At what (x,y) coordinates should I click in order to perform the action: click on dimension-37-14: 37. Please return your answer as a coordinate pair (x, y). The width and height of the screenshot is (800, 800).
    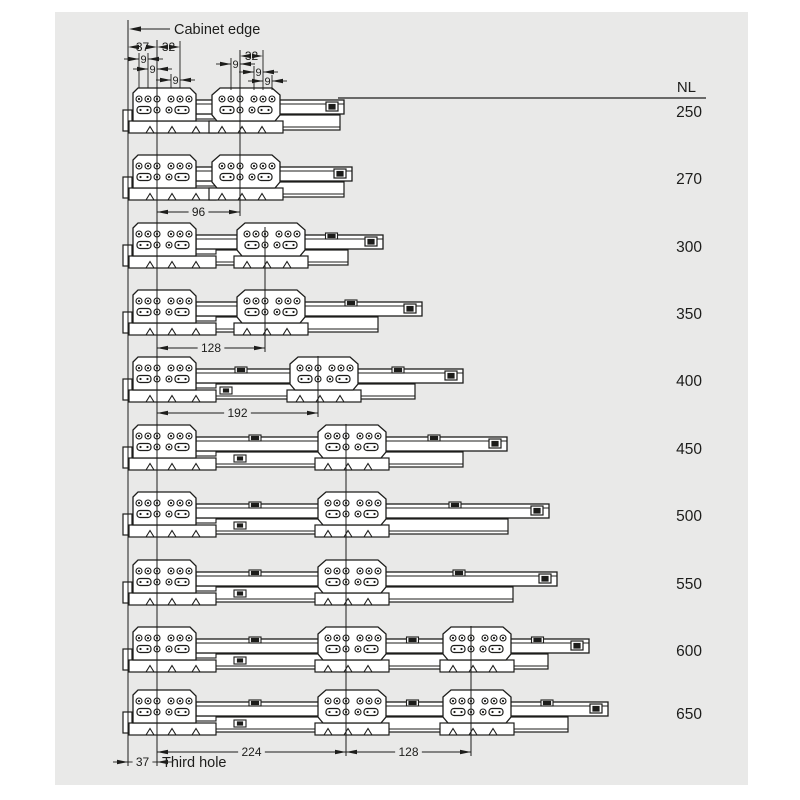
    Looking at the image, I should click on (142, 762).